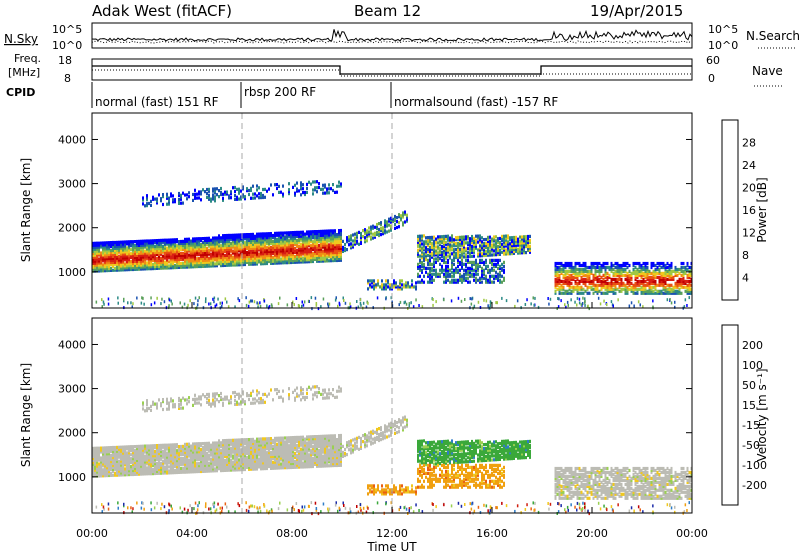  Describe the element at coordinates (67, 29) in the screenshot. I see `nsky-tick-top: 10^5` at that location.